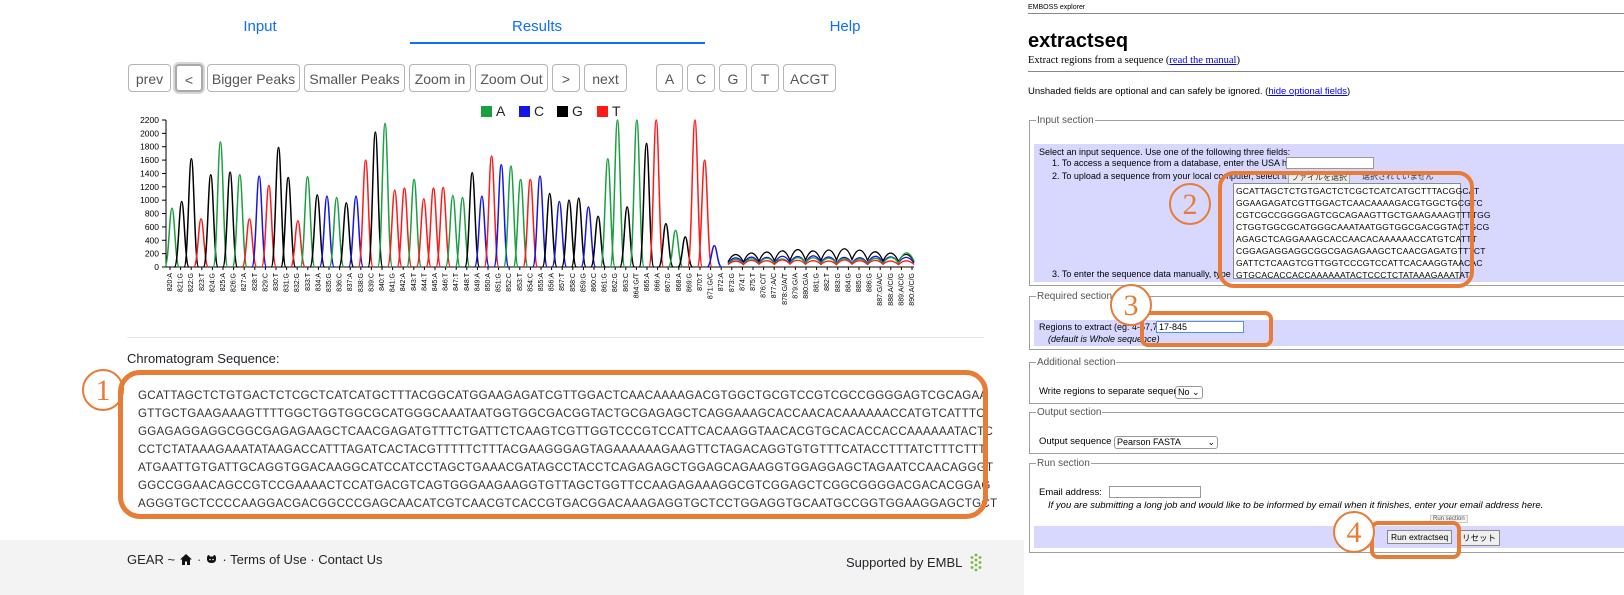 This screenshot has height=595, width=1624. I want to click on x-tick-label: 887:G/A/C, so click(880, 289).